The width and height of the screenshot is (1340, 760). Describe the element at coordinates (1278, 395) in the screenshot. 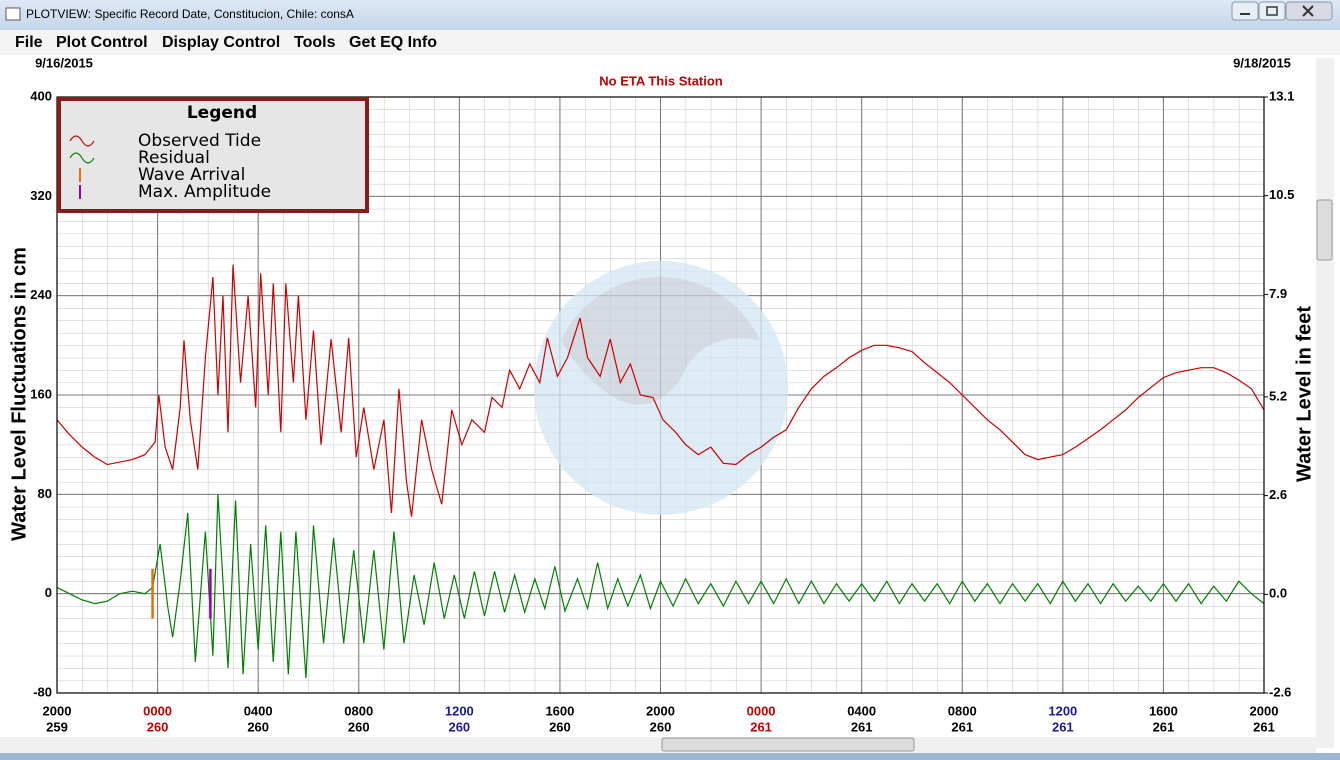

I see `y2-tick-label: 5.2` at that location.